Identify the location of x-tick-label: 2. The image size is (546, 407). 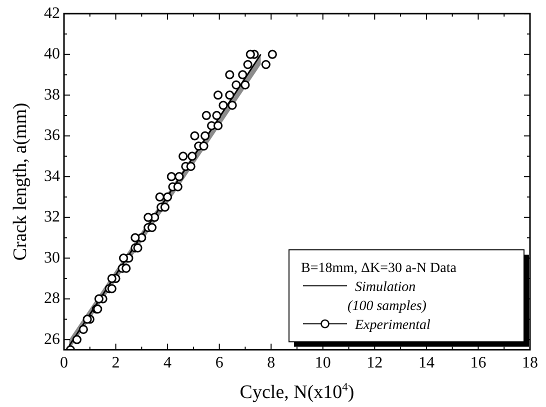
(116, 363).